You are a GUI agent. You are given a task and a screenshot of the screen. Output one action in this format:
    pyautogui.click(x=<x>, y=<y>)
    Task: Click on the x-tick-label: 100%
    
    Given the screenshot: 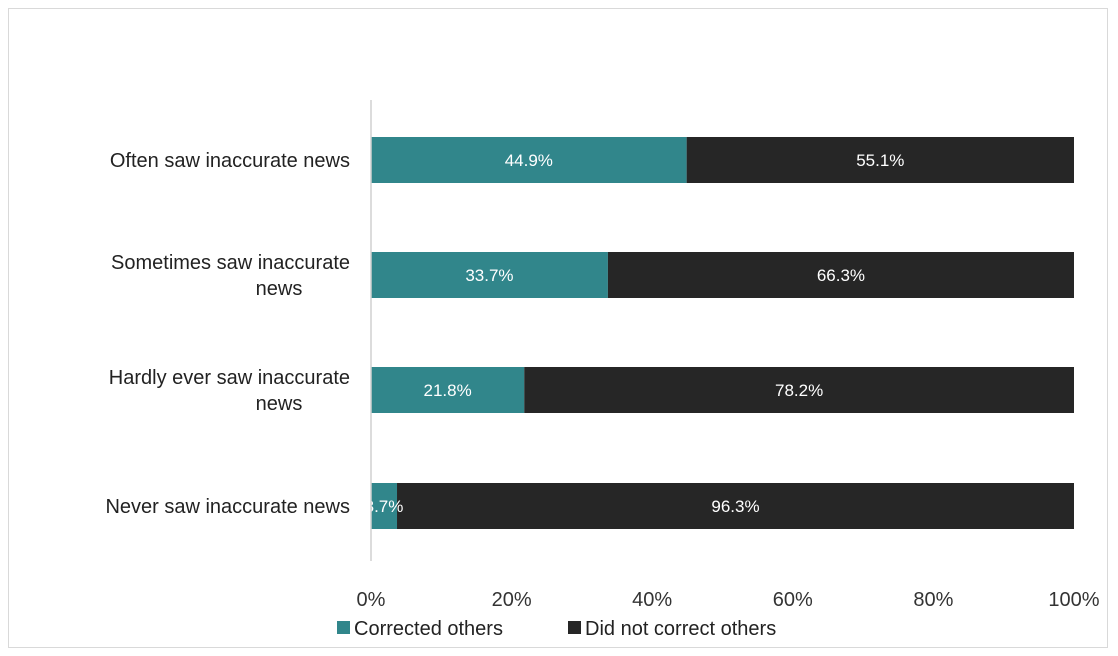 What is the action you would take?
    pyautogui.click(x=1073, y=600)
    